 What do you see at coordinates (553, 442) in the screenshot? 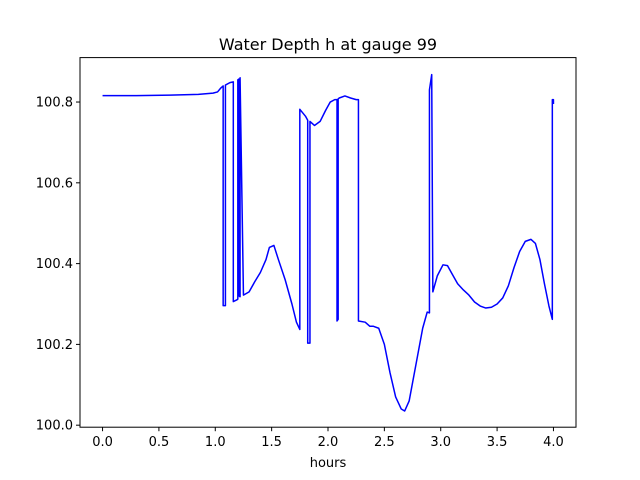
I see `x-tick-label: 4.0` at bounding box center [553, 442].